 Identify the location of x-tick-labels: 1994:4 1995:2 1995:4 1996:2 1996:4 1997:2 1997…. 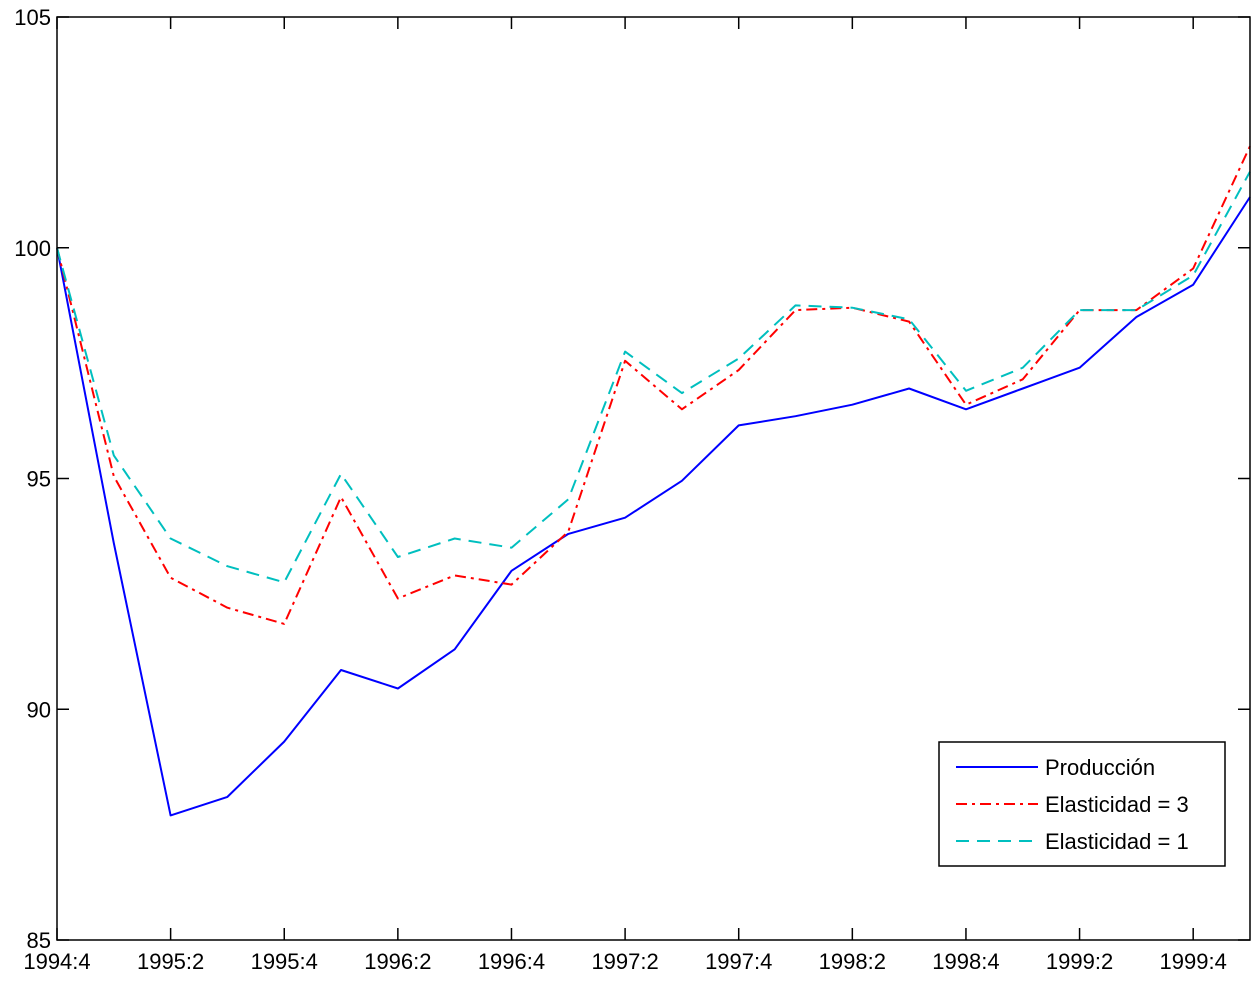
(624, 961).